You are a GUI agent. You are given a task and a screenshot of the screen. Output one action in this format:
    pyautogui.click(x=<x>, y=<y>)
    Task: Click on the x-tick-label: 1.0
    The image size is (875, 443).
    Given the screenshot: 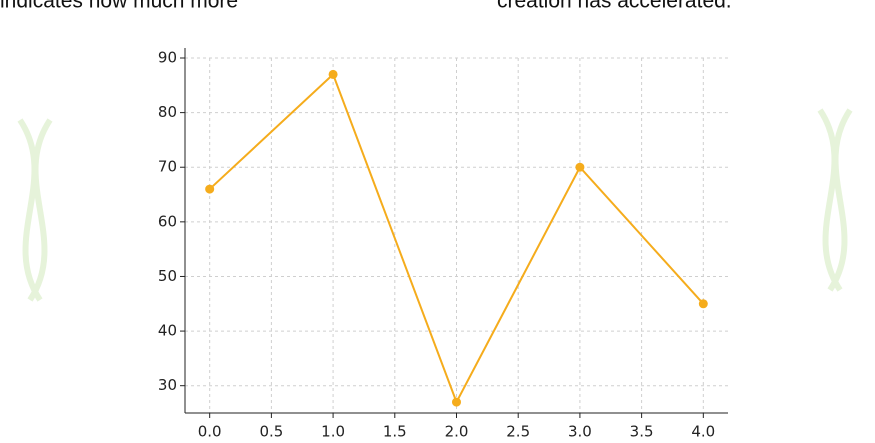 What is the action you would take?
    pyautogui.click(x=333, y=432)
    